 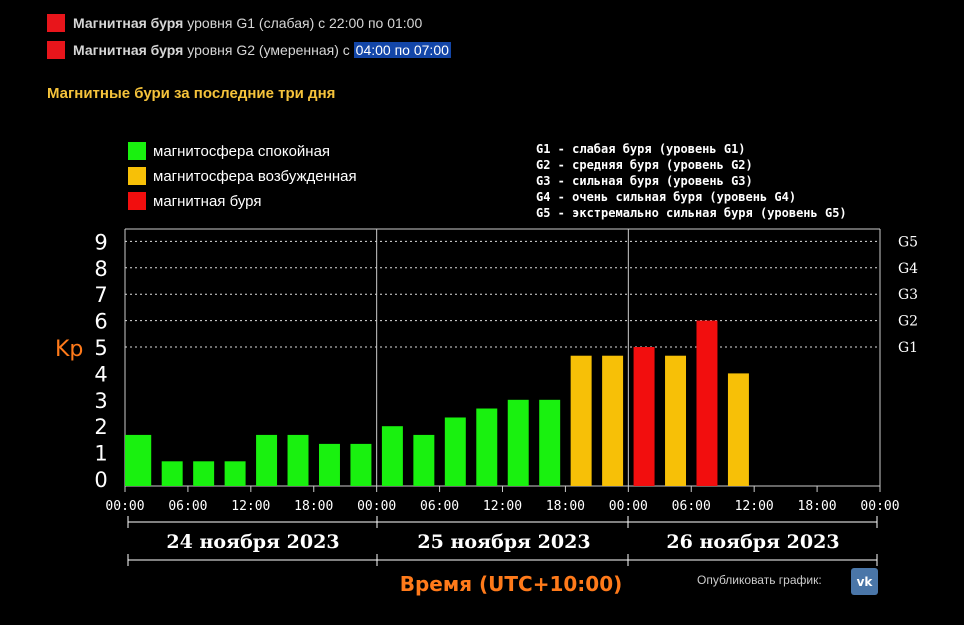 I want to click on g-level-label: G5, so click(x=908, y=242).